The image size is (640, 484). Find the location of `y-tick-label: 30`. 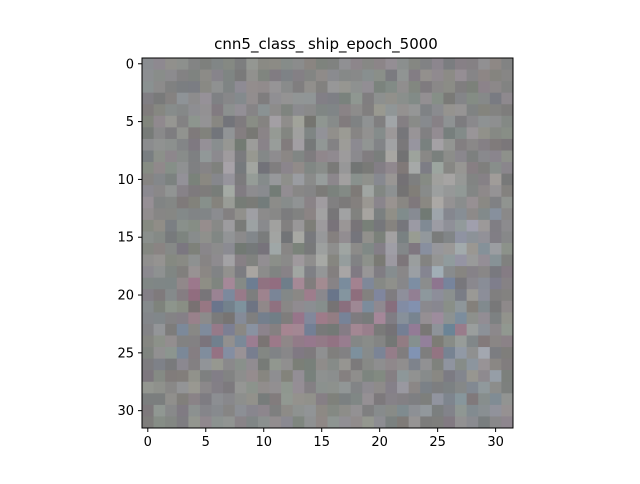

y-tick-label: 30 is located at coordinates (125, 411).